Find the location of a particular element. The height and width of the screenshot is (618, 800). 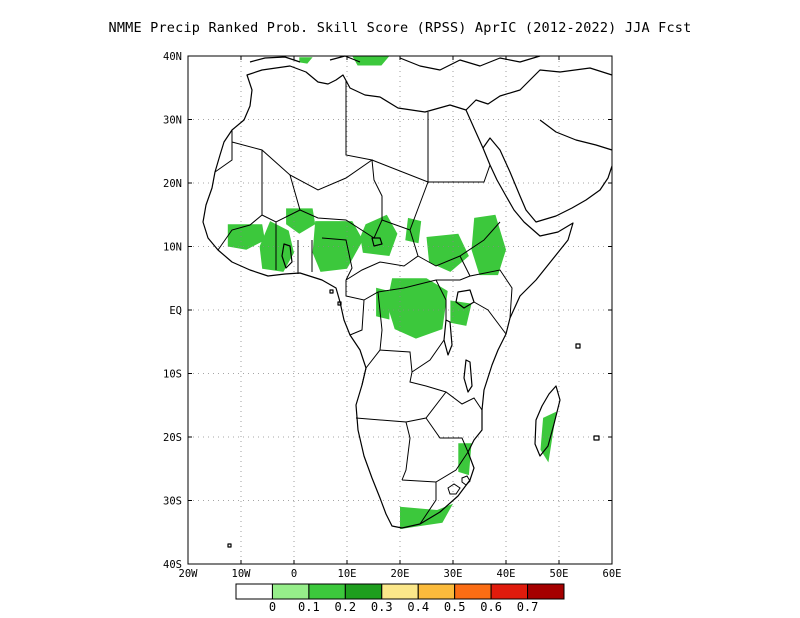

lake-tanganyika is located at coordinates (448, 337).